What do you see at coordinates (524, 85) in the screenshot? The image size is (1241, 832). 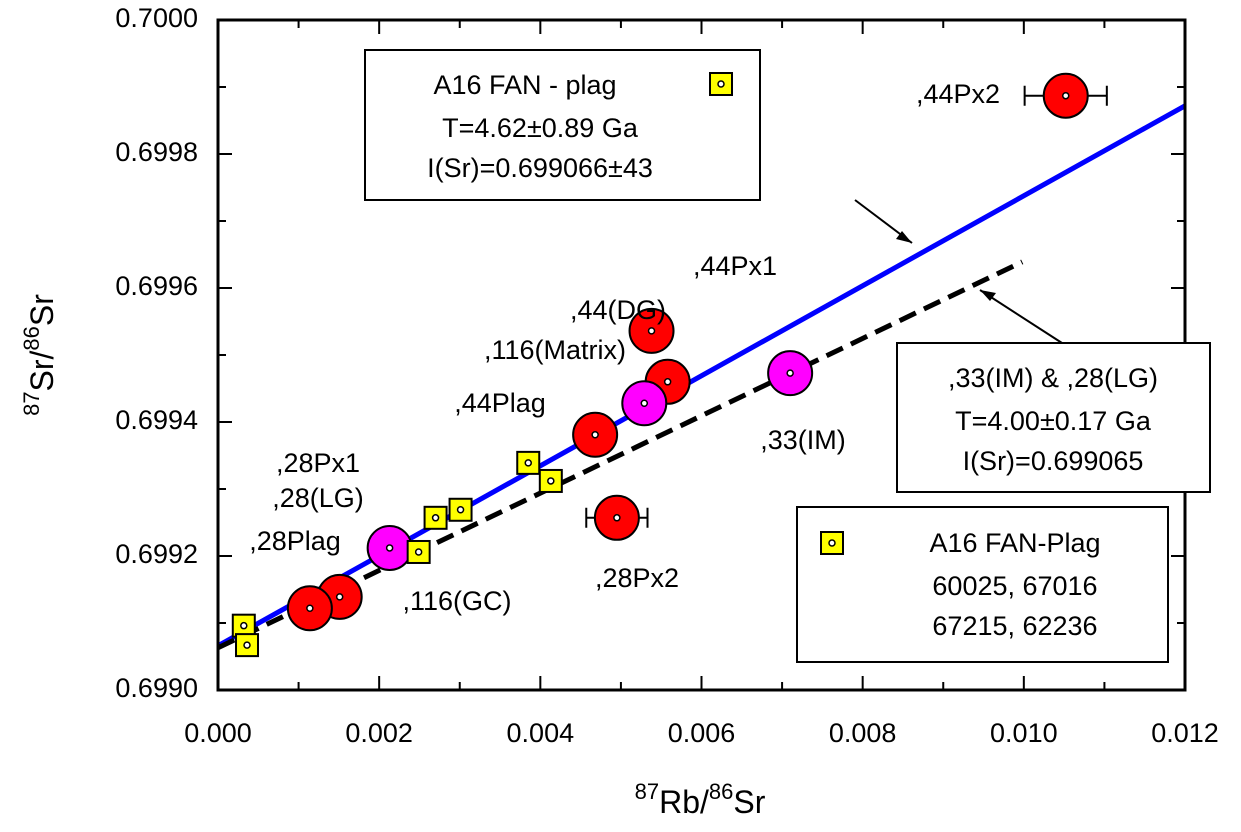 I see `box-text: A16 FAN - plag` at bounding box center [524, 85].